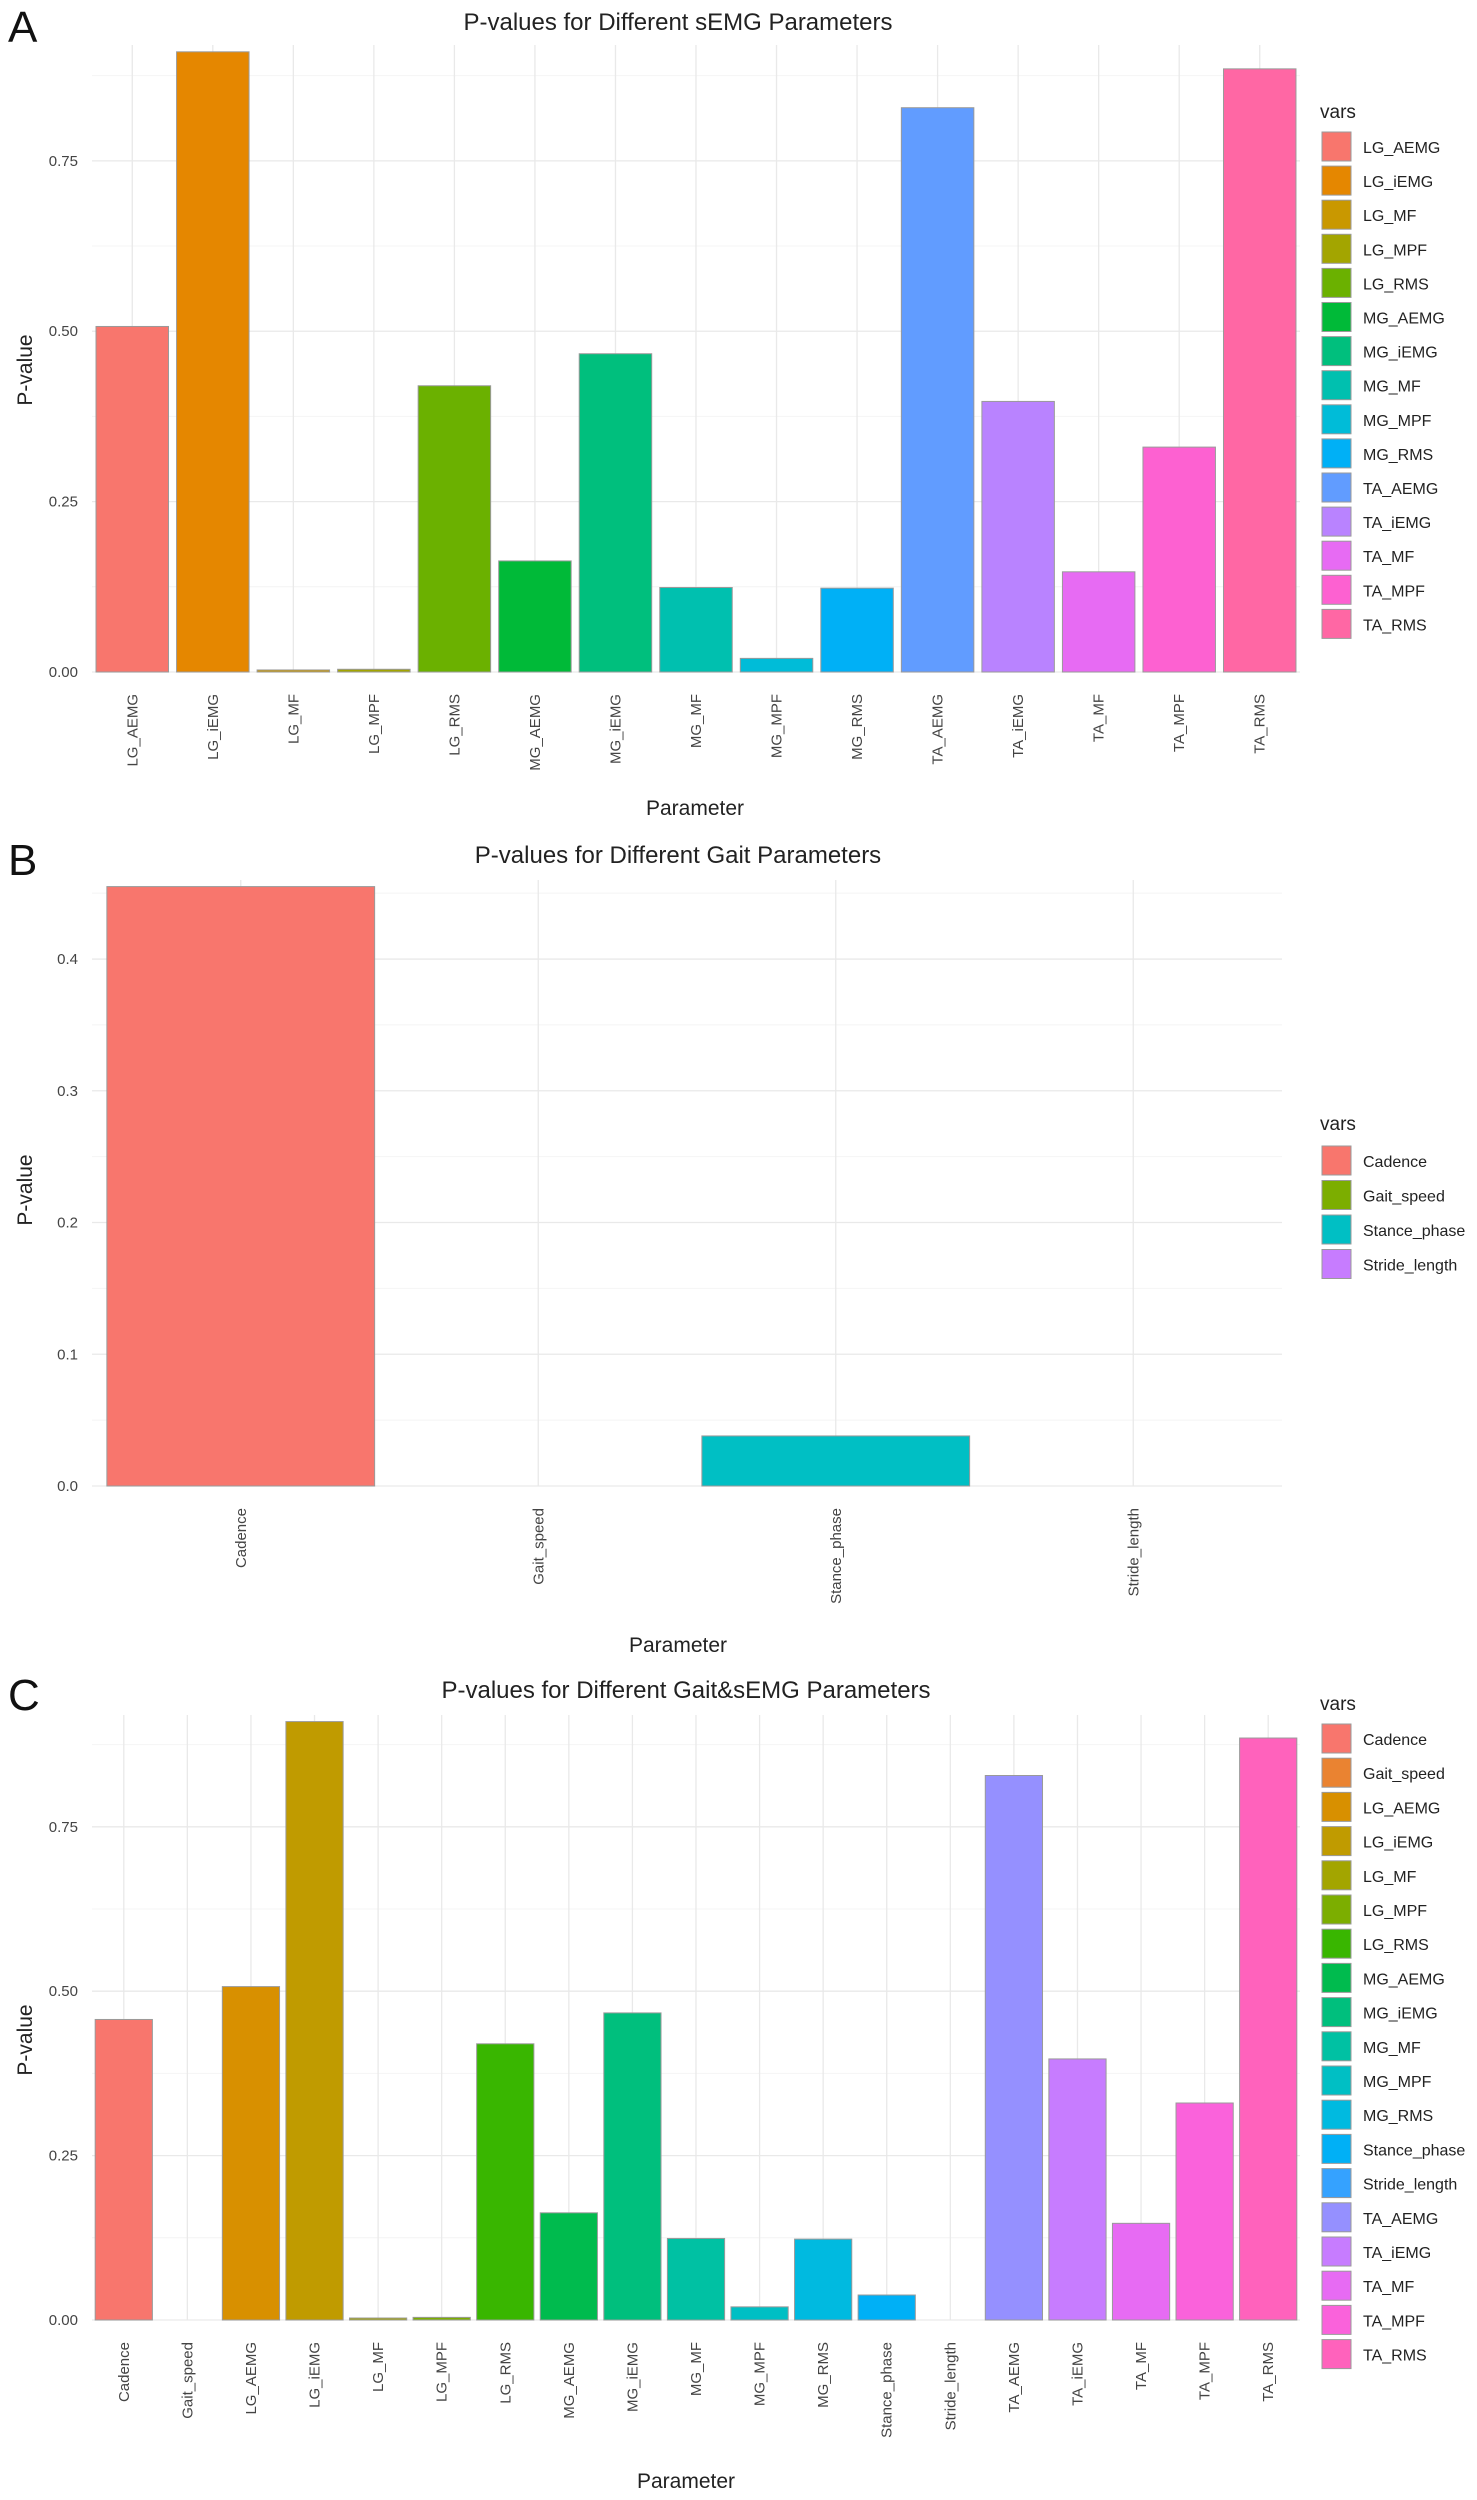 Image resolution: width=1477 pixels, height=2500 pixels. What do you see at coordinates (1398, 455) in the screenshot?
I see `legend-label: MG_RMS` at bounding box center [1398, 455].